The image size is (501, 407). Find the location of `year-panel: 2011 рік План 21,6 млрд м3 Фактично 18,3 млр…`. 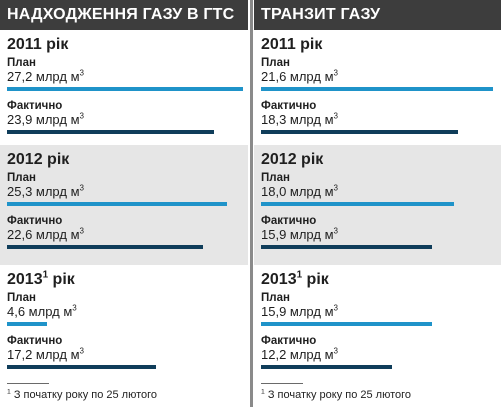

year-panel: 2011 рік План 21,6 млрд м3 Фактично 18,3 млр… is located at coordinates (377, 87).